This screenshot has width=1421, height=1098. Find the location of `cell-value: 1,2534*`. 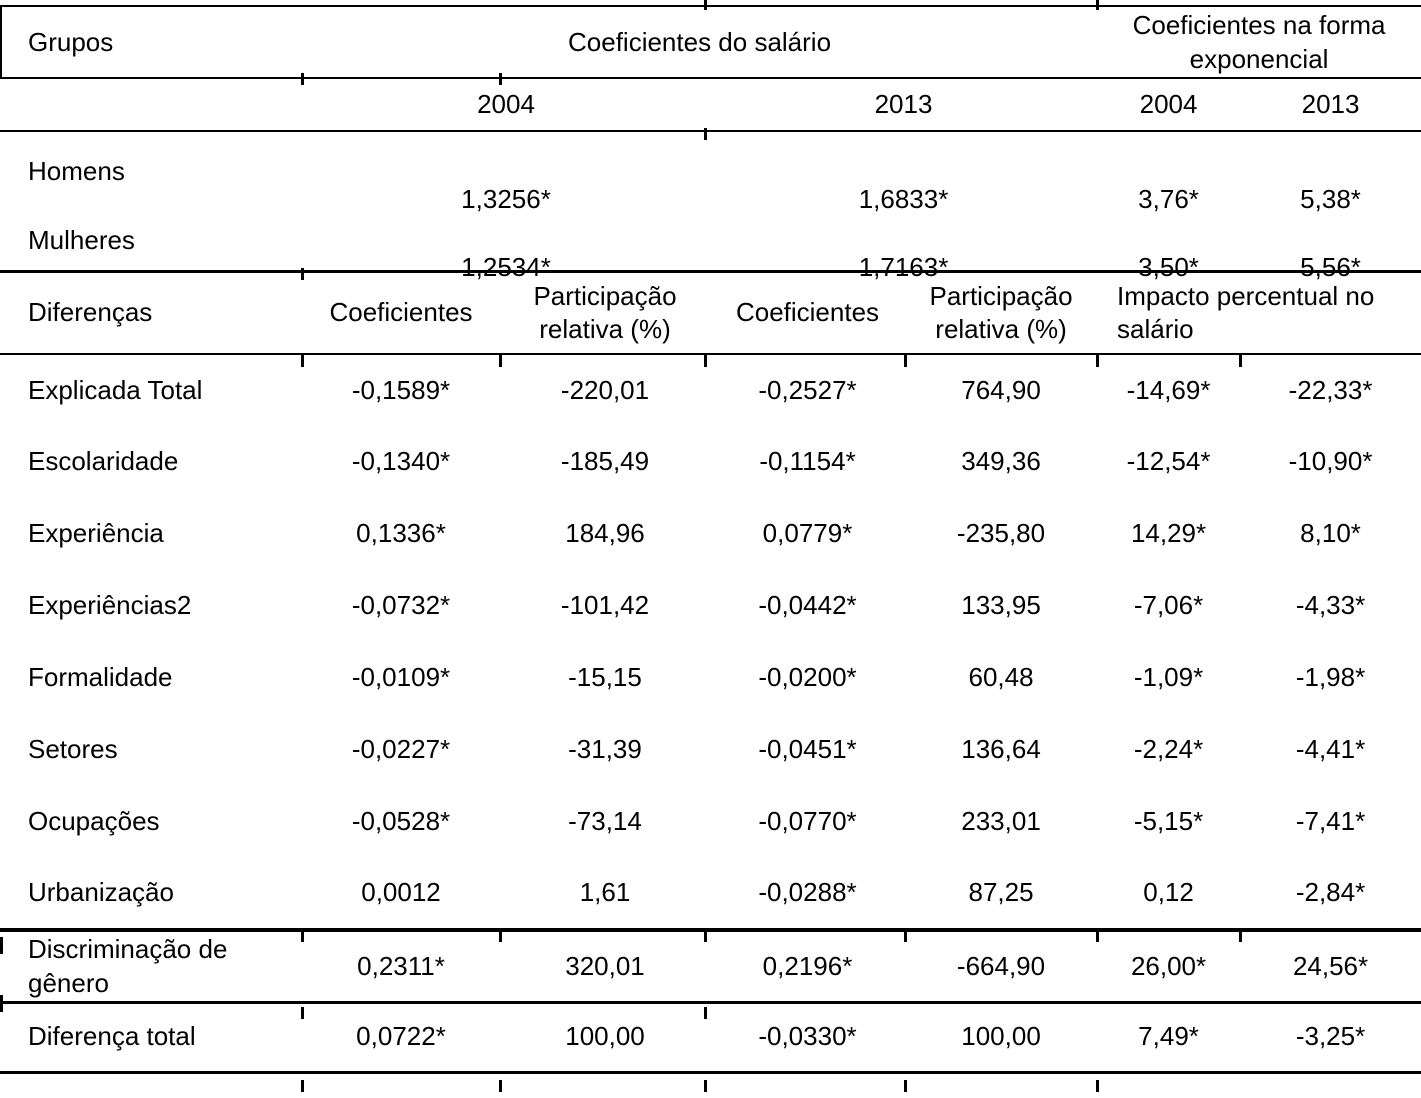

cell-value: 1,2534* is located at coordinates (506, 267).